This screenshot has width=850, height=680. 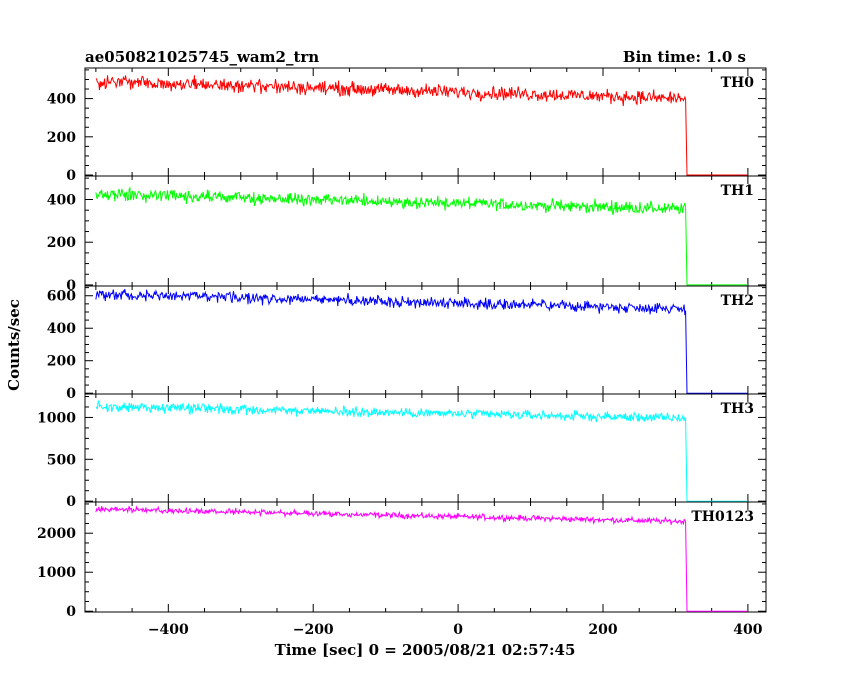 I want to click on x-tick-label: −400, so click(x=168, y=630).